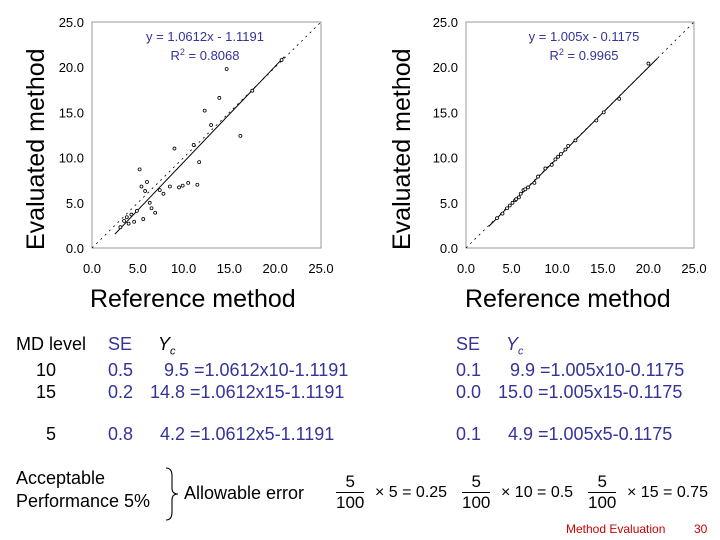 The width and height of the screenshot is (720, 540). What do you see at coordinates (590, 392) in the screenshot?
I see `table-row-calc2: 15.0 =1.005x15-0.1175` at bounding box center [590, 392].